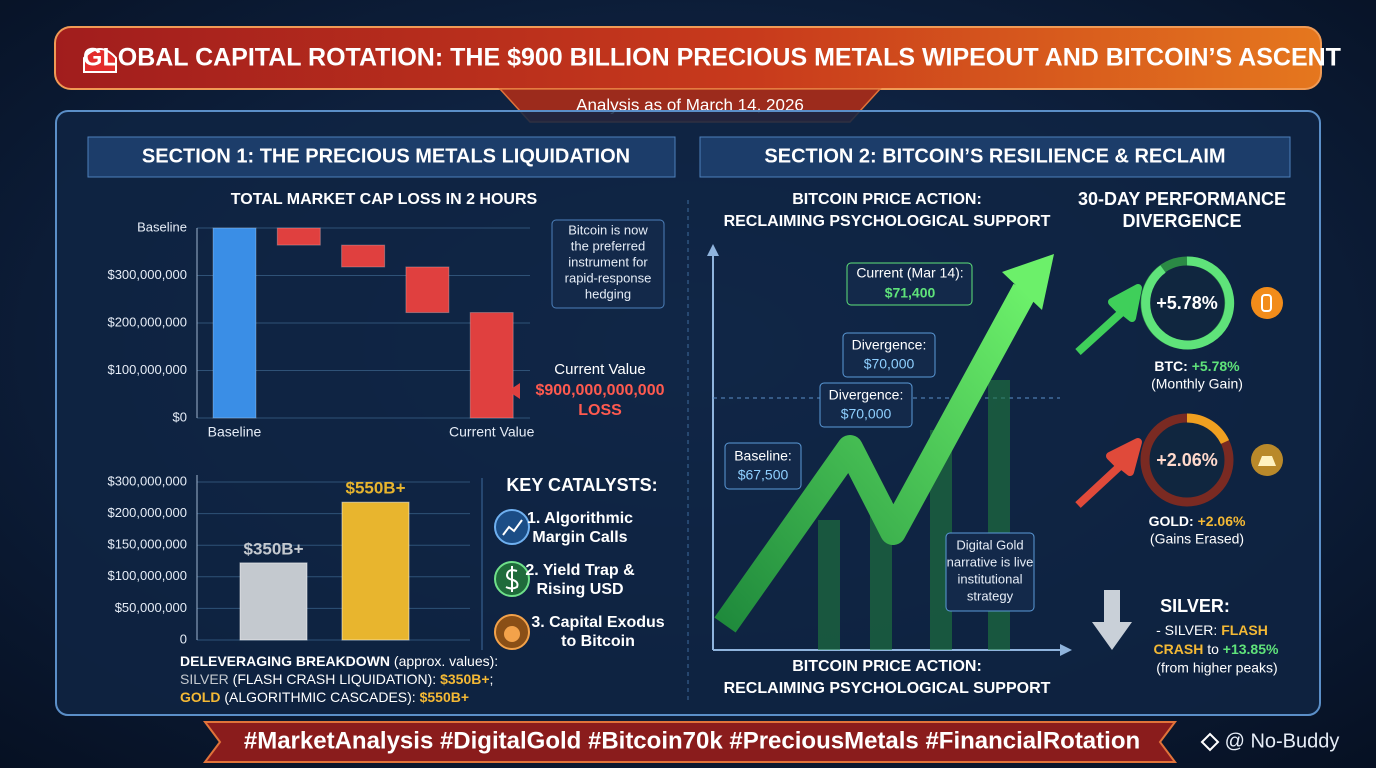 The height and width of the screenshot is (768, 1376). Describe the element at coordinates (887, 688) in the screenshot. I see `btc-chart-caption: RECLAIMING PSYCHOLOGICAL SUPPORT` at that location.